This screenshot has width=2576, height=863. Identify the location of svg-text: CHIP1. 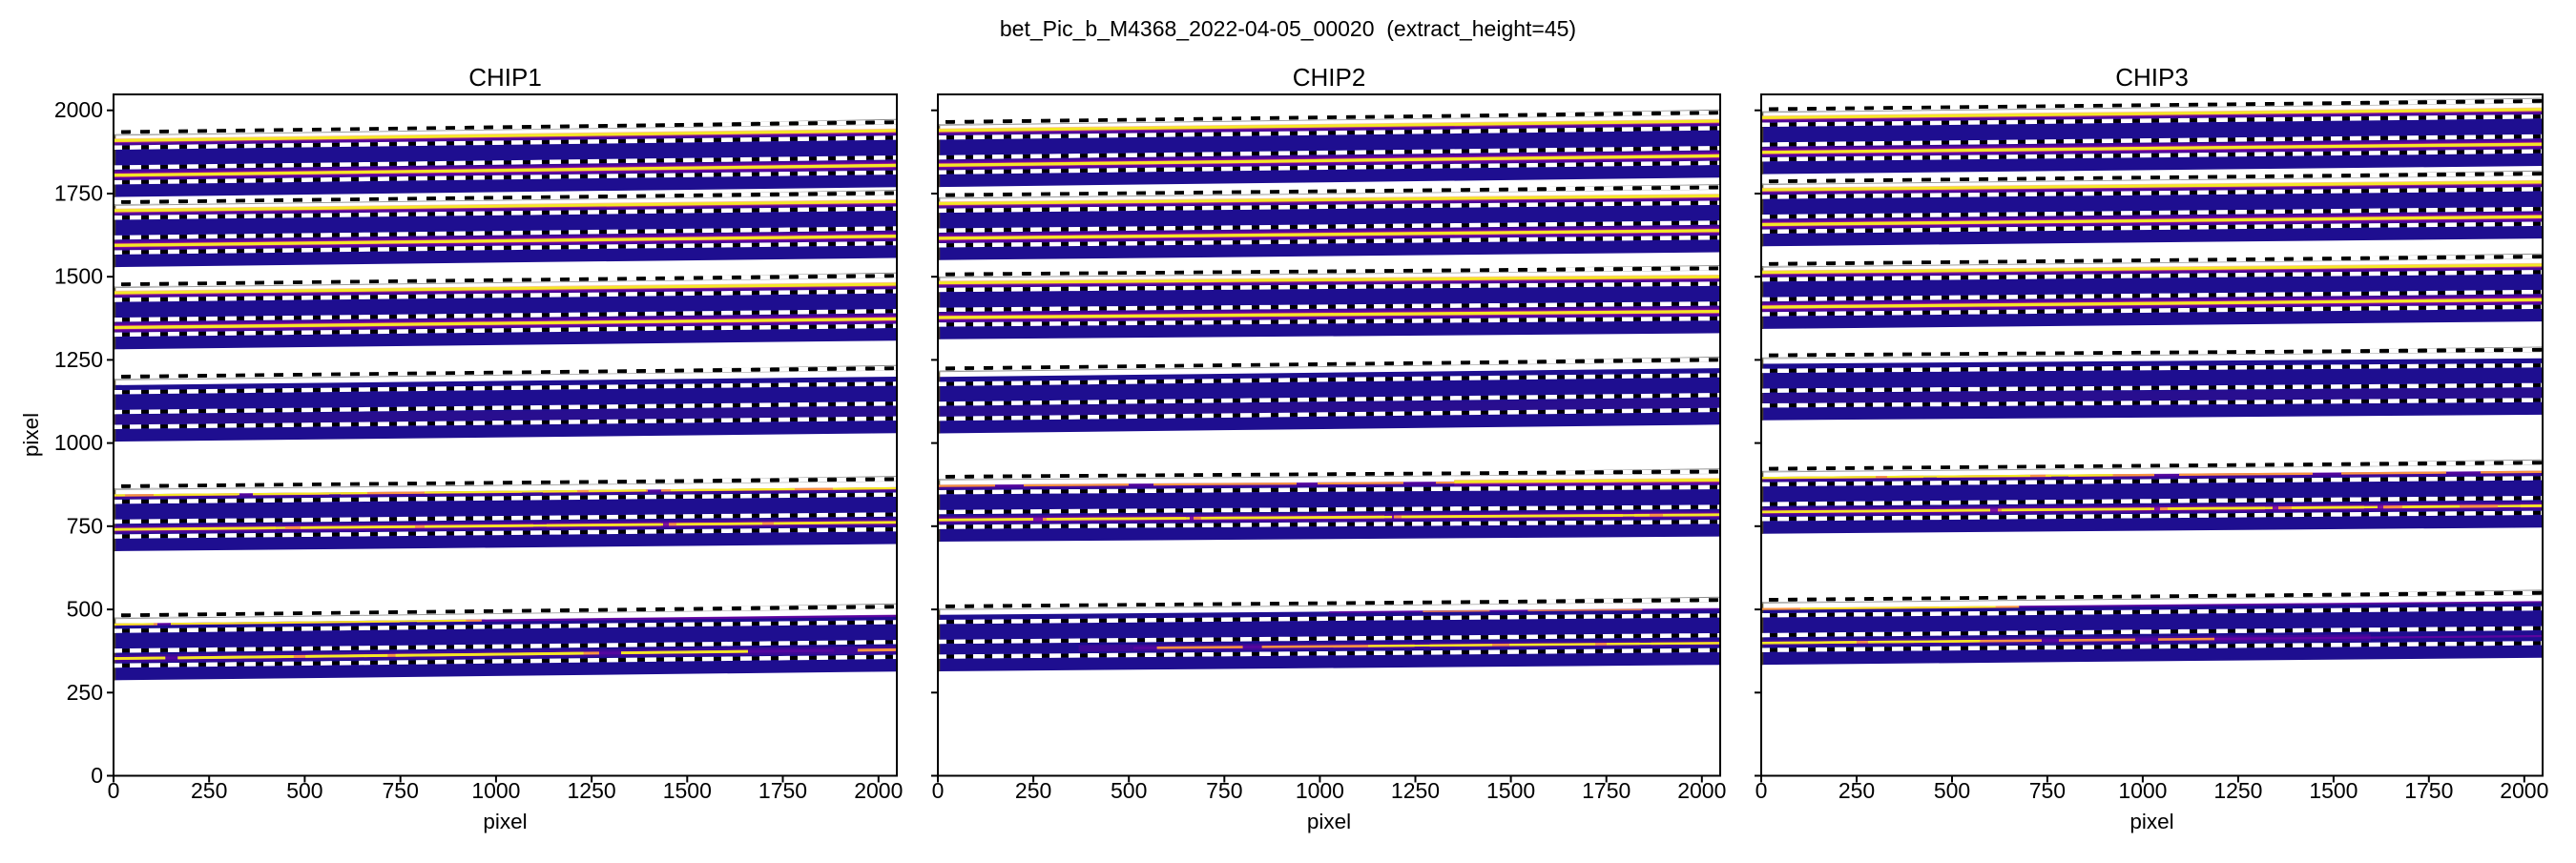
(505, 77).